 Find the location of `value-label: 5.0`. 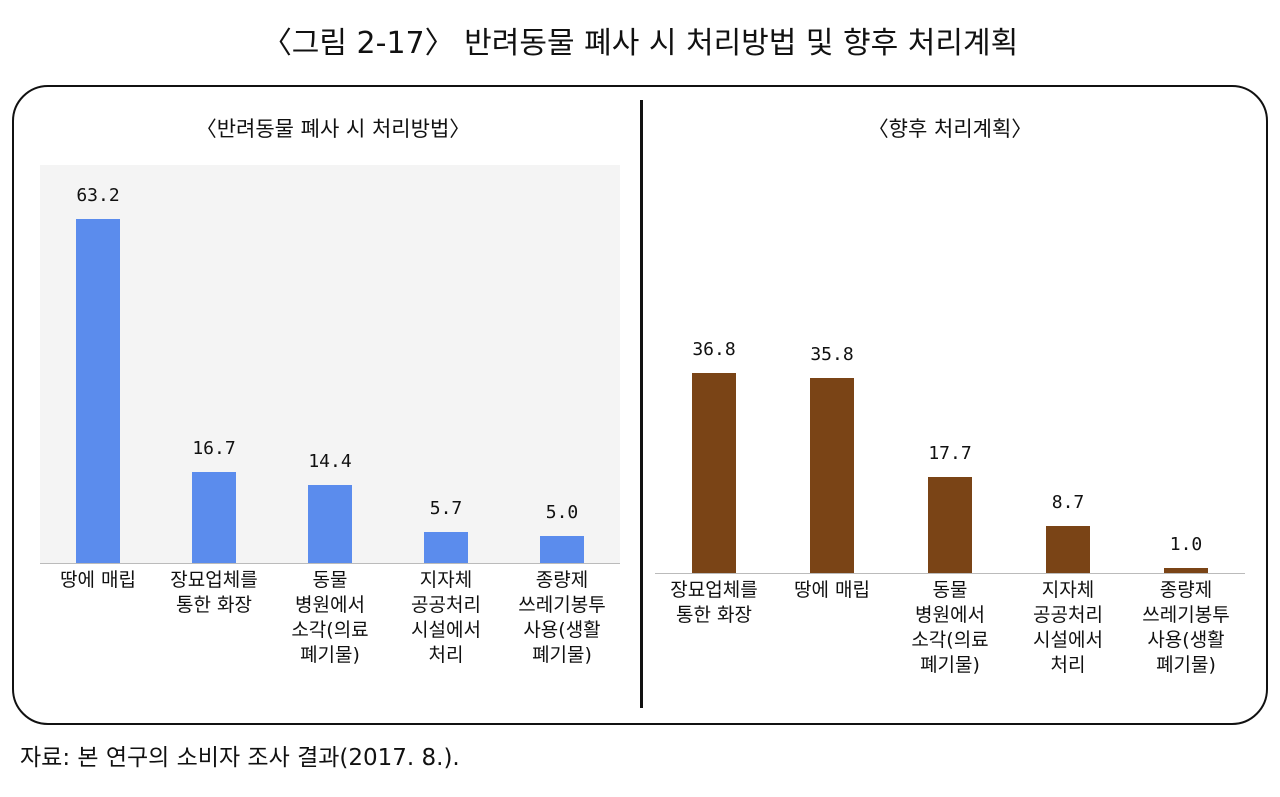

value-label: 5.0 is located at coordinates (562, 512).